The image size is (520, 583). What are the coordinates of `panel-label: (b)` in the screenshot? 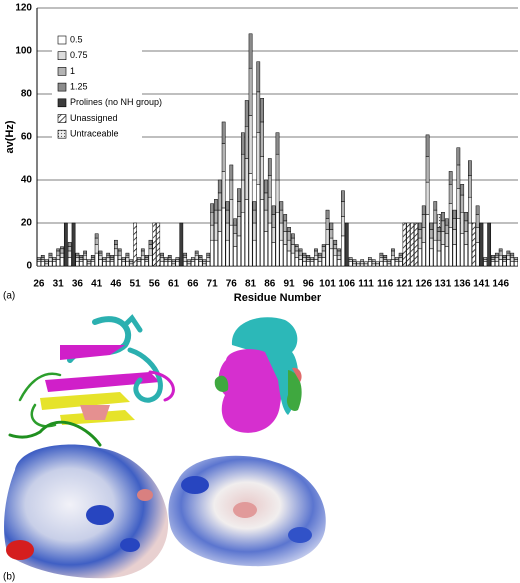 It's located at (9, 577).